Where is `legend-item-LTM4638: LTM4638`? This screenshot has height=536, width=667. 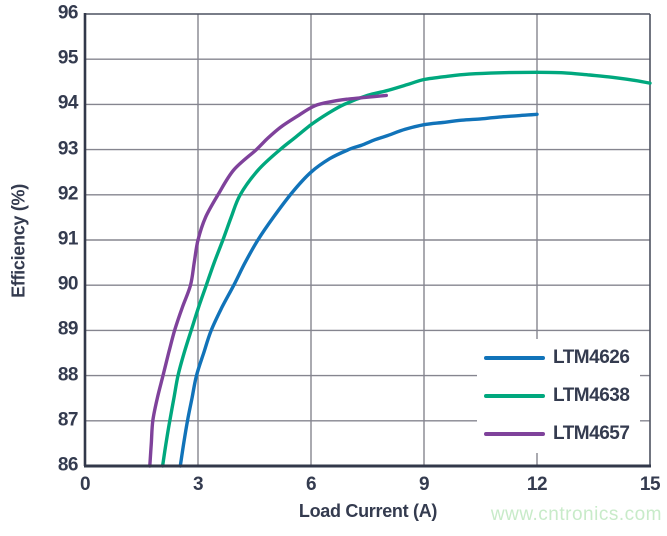
legend-item-LTM4638: LTM4638 is located at coordinates (558, 396).